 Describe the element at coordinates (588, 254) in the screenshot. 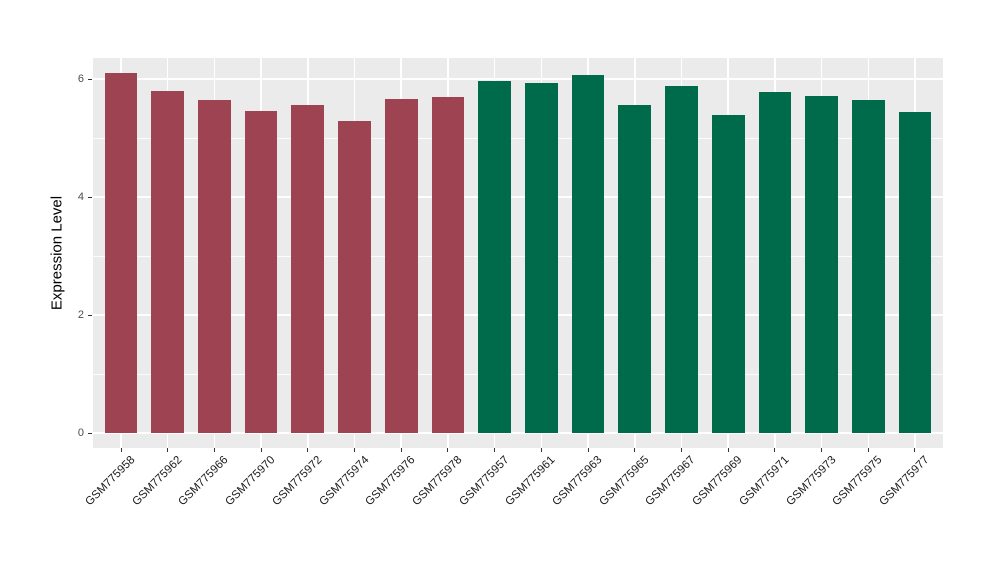

I see `bar-GSM775963` at that location.